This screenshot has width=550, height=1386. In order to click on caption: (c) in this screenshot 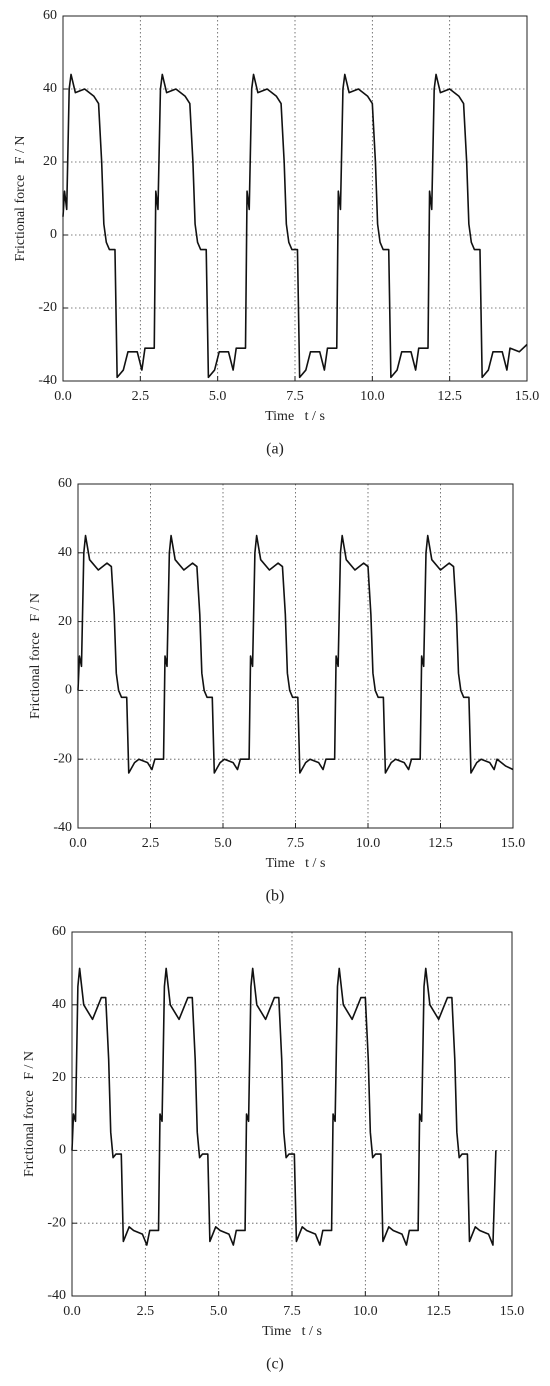, I will do `click(275, 1364)`.